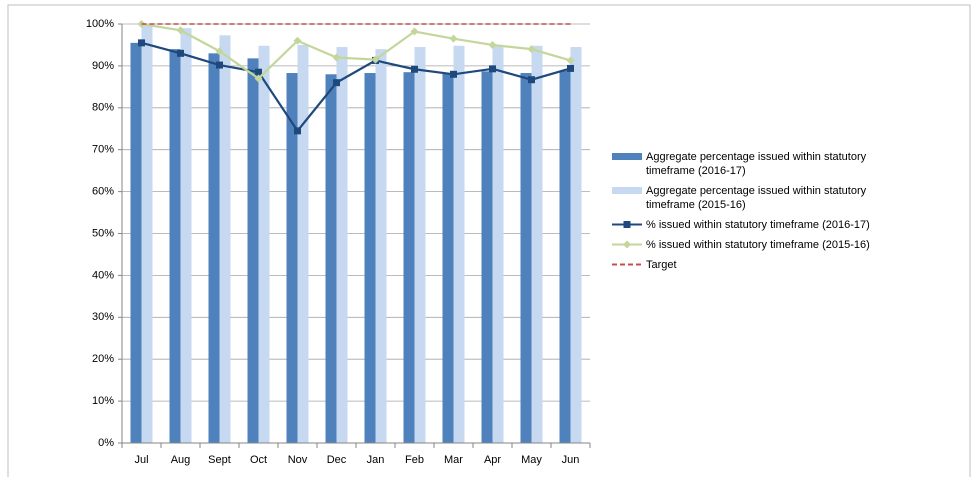  I want to click on y-tick-label: 40%, so click(103, 275).